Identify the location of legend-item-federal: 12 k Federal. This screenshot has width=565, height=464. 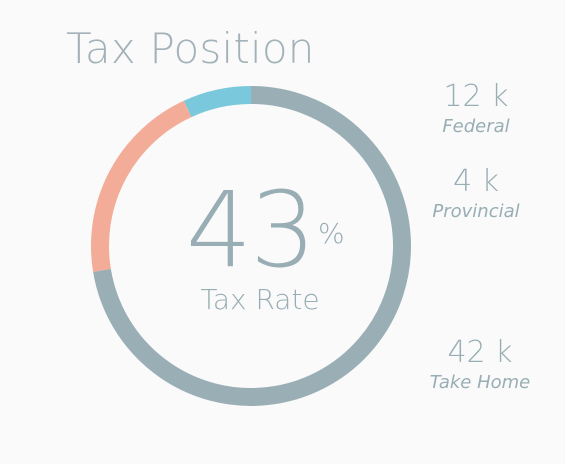
(476, 109).